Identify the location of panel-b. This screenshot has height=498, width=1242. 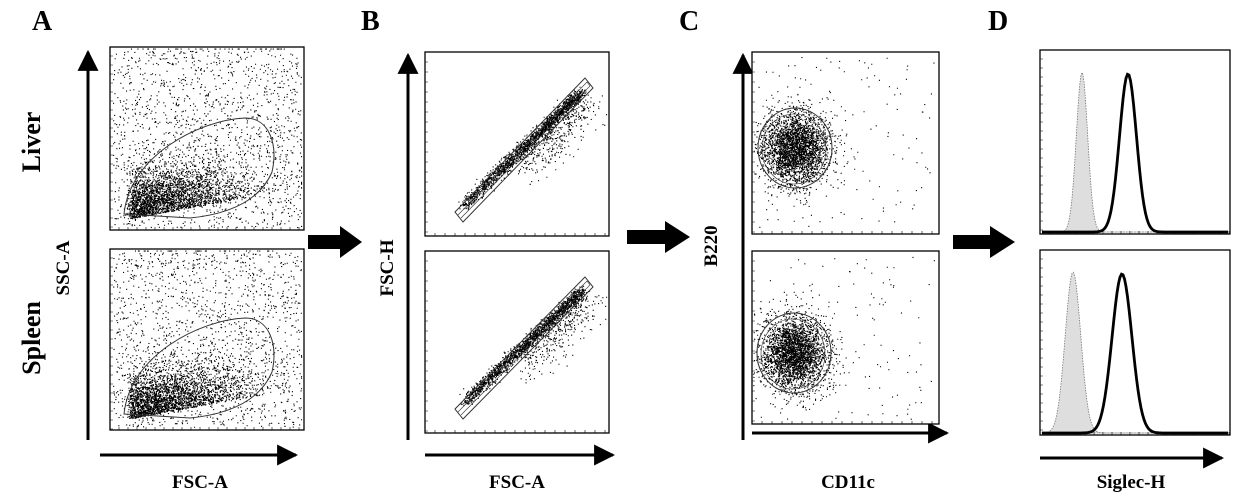
(506, 258).